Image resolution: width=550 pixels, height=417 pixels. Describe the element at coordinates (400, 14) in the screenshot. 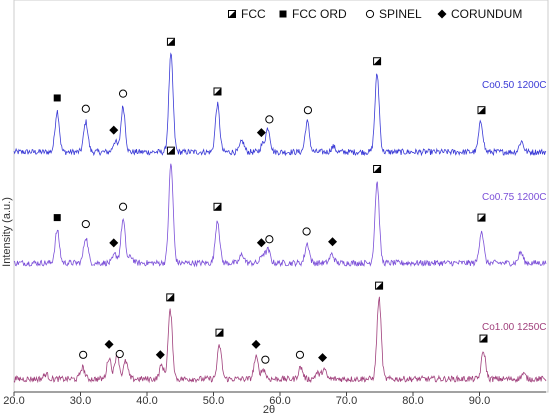

I see `legend-label: SPINEL` at that location.